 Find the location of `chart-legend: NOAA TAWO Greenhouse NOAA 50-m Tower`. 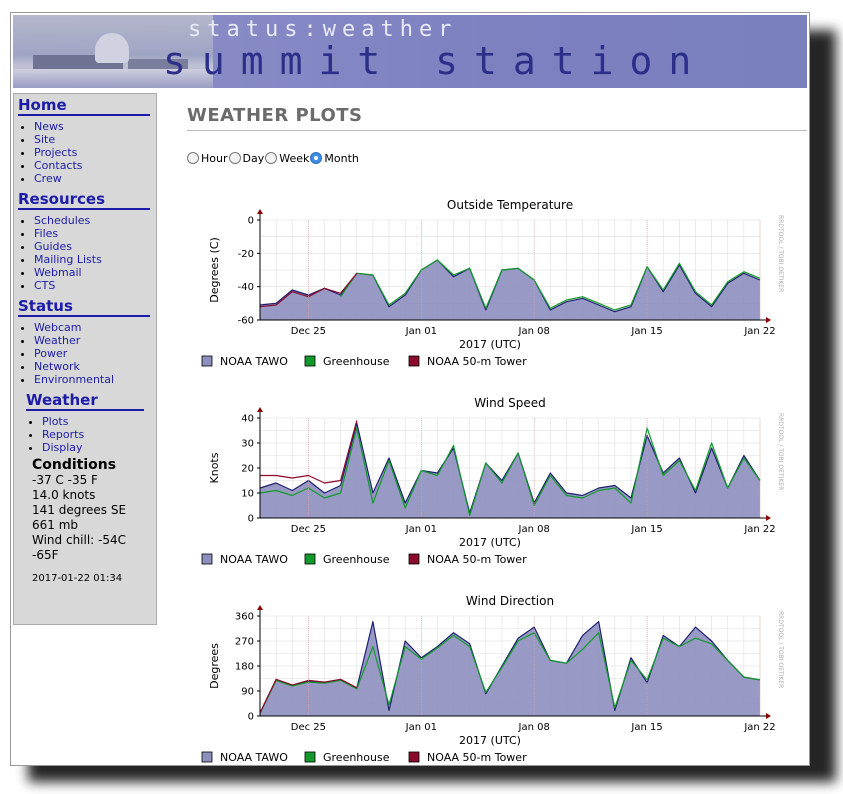

chart-legend: NOAA TAWO Greenhouse NOAA 50-m Tower is located at coordinates (364, 757).